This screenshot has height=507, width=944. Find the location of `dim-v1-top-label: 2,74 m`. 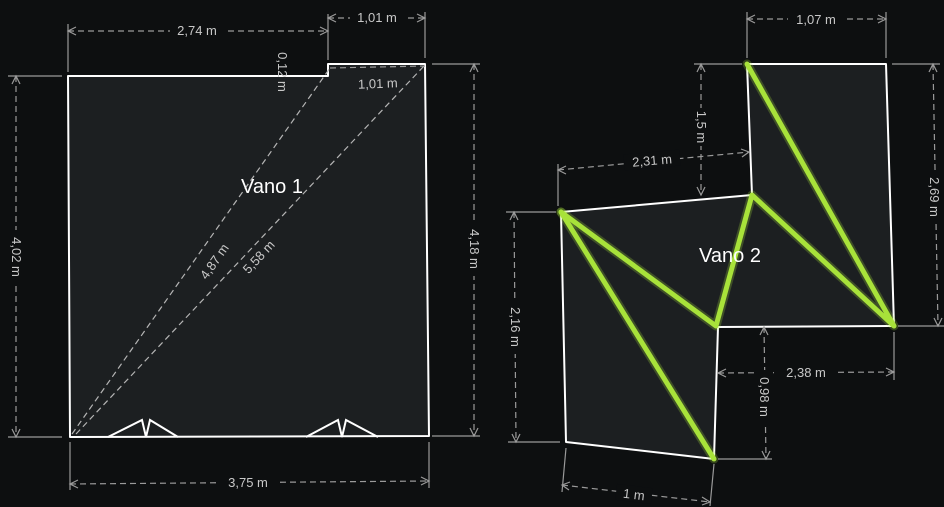

dim-v1-top-label: 2,74 m is located at coordinates (197, 30).